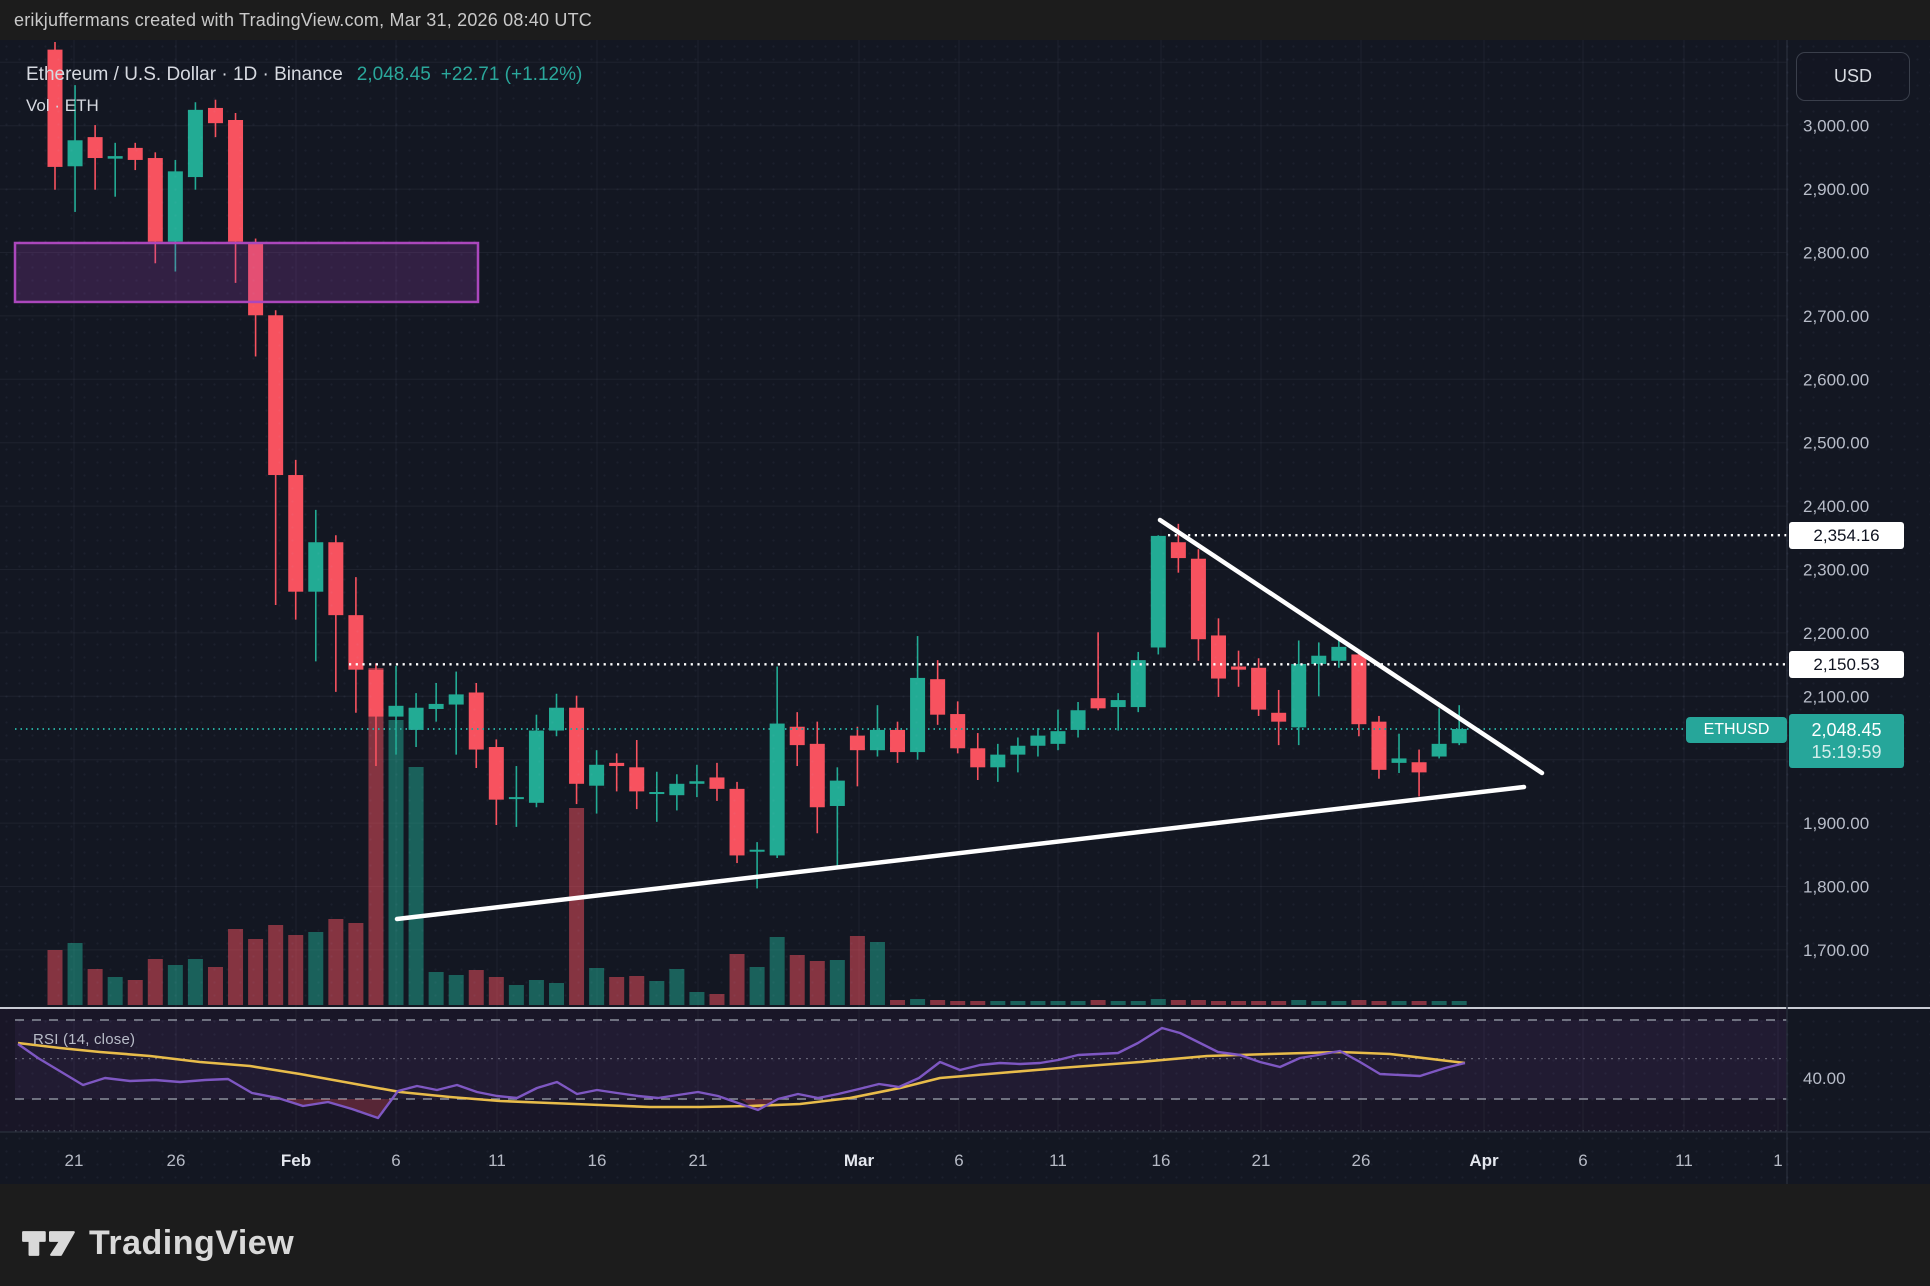  Describe the element at coordinates (965, 1235) in the screenshot. I see `footer: TradingView` at that location.